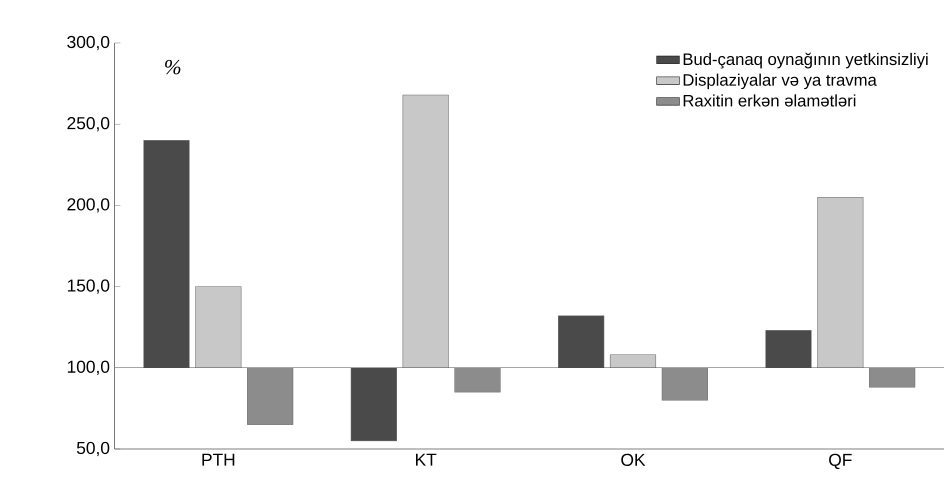  I want to click on y-tick-label: 200,0, so click(88, 205).